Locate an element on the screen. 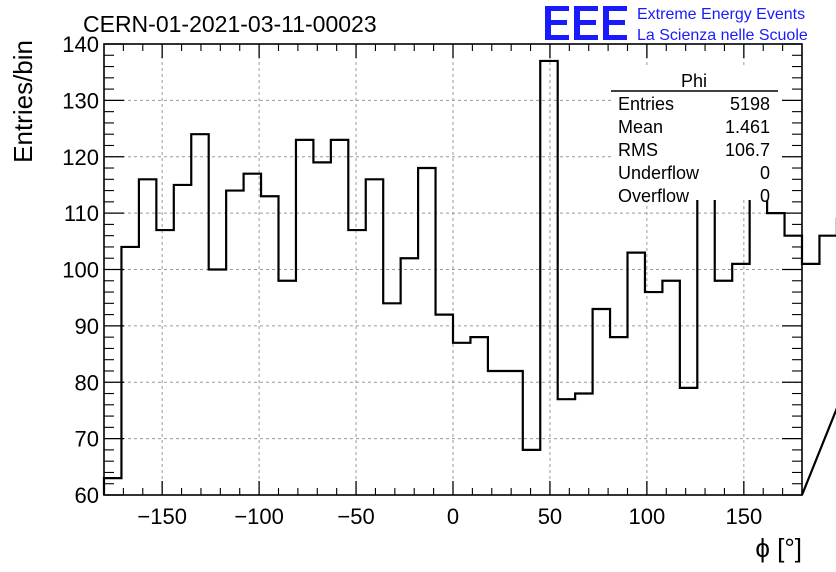 The height and width of the screenshot is (572, 836). eee-mark is located at coordinates (586, 23).